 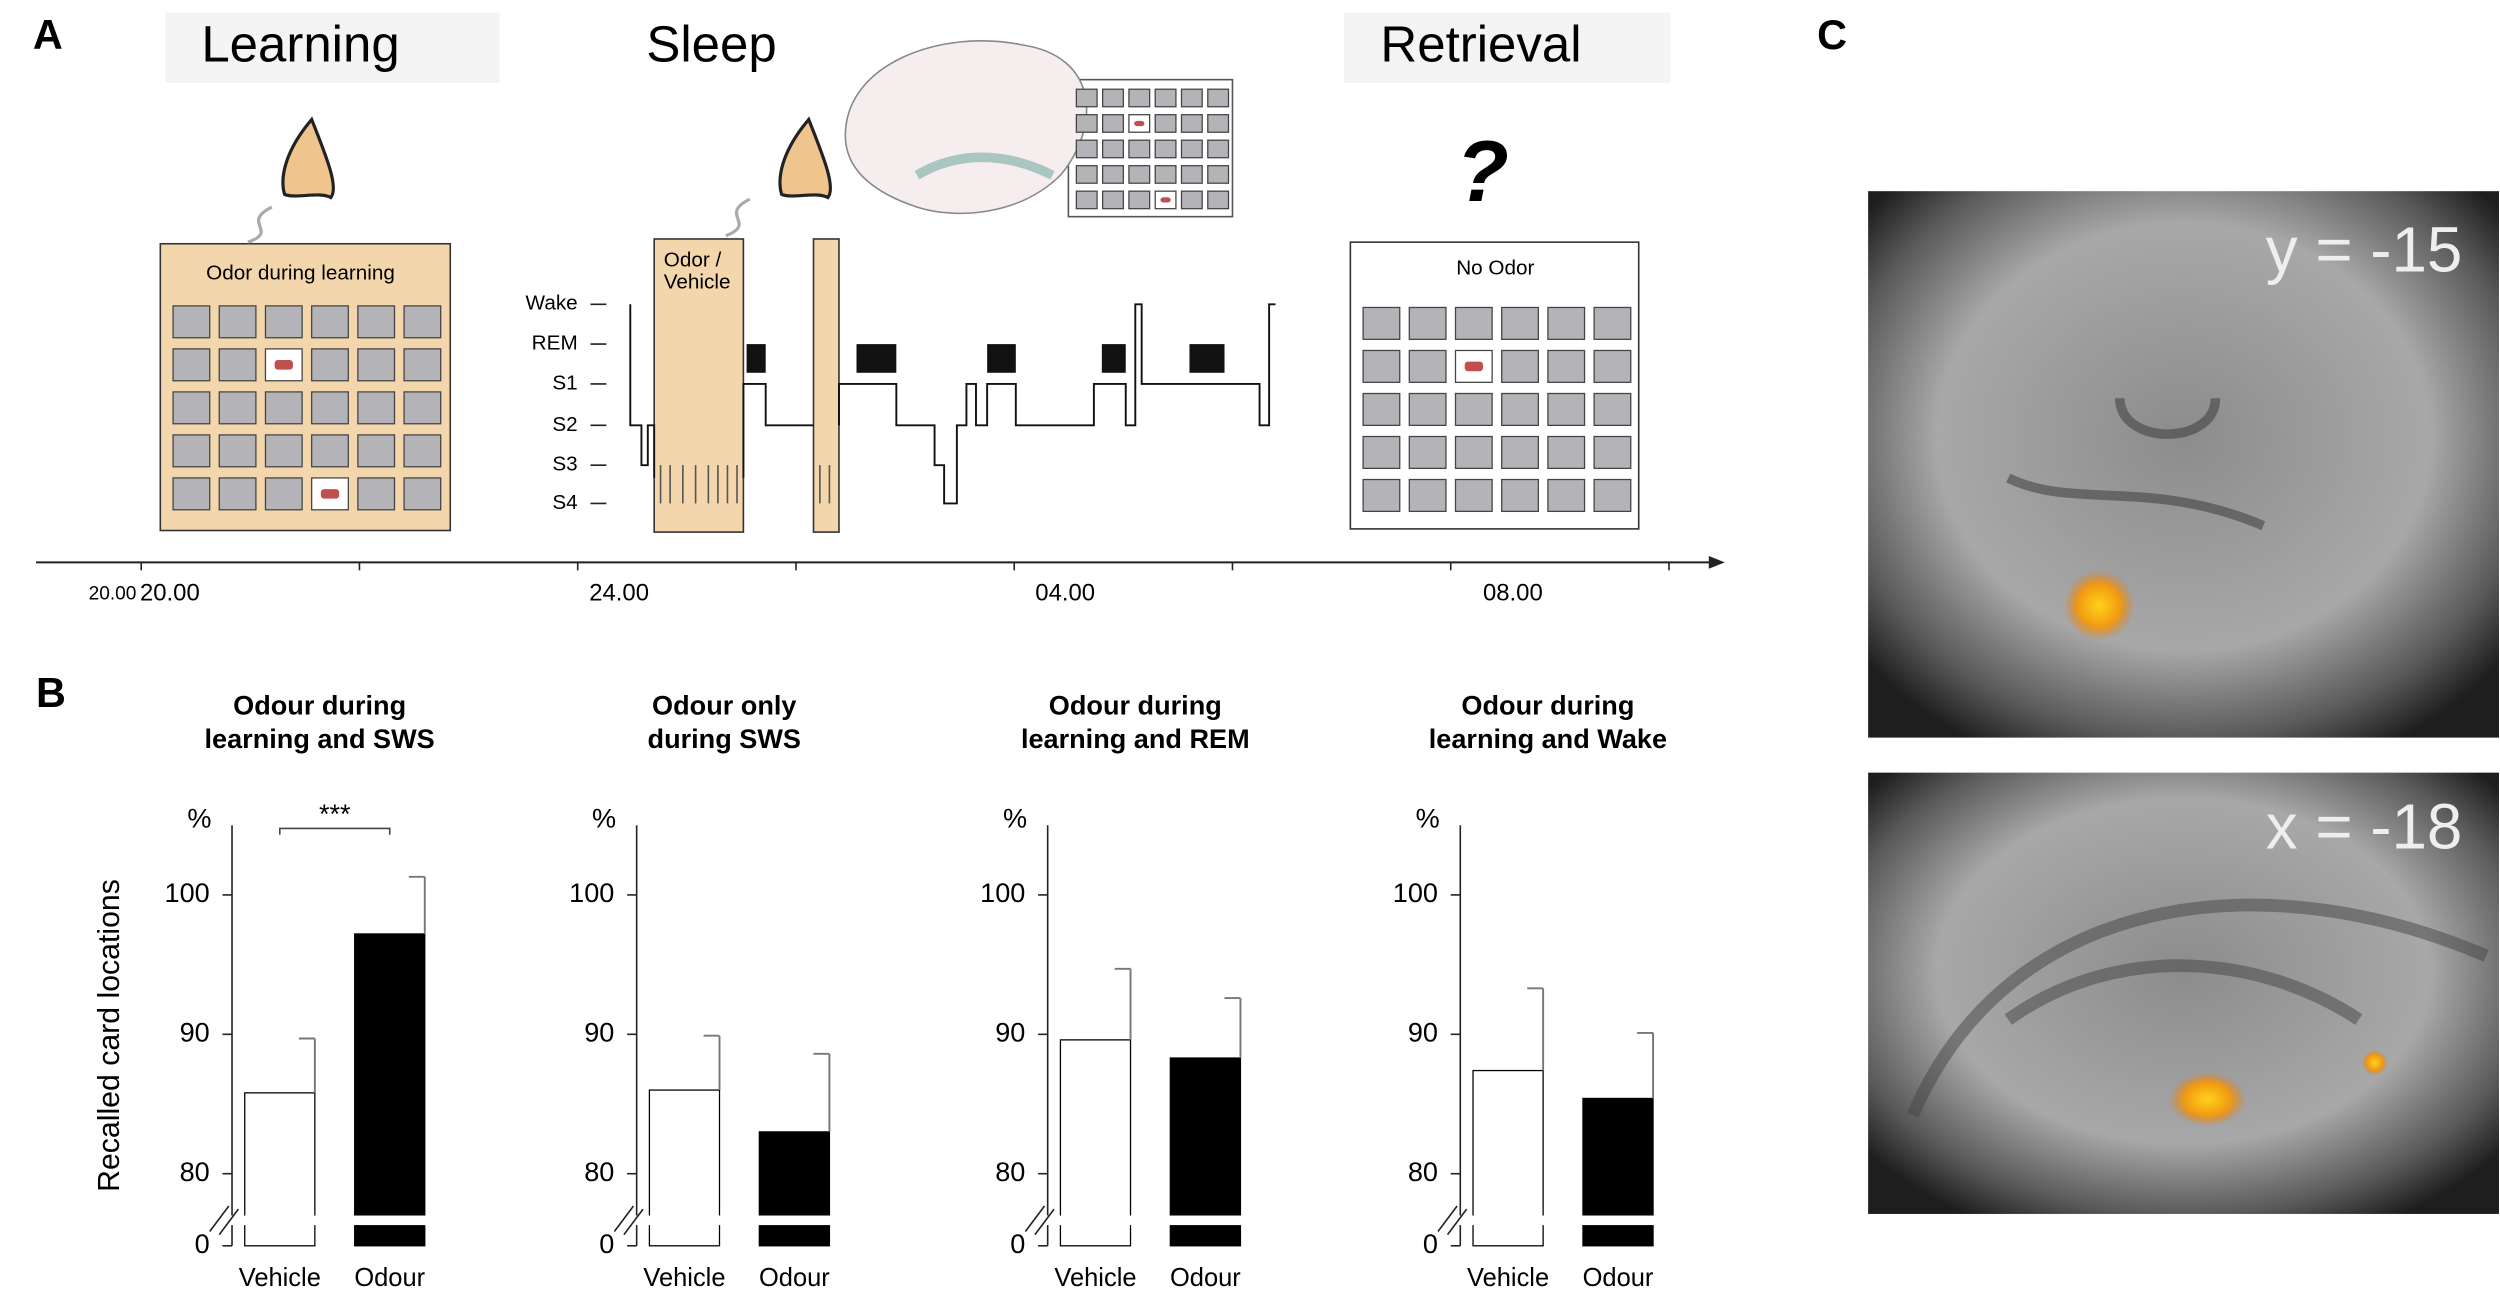 What do you see at coordinates (557, 158) in the screenshot?
I see `nose` at bounding box center [557, 158].